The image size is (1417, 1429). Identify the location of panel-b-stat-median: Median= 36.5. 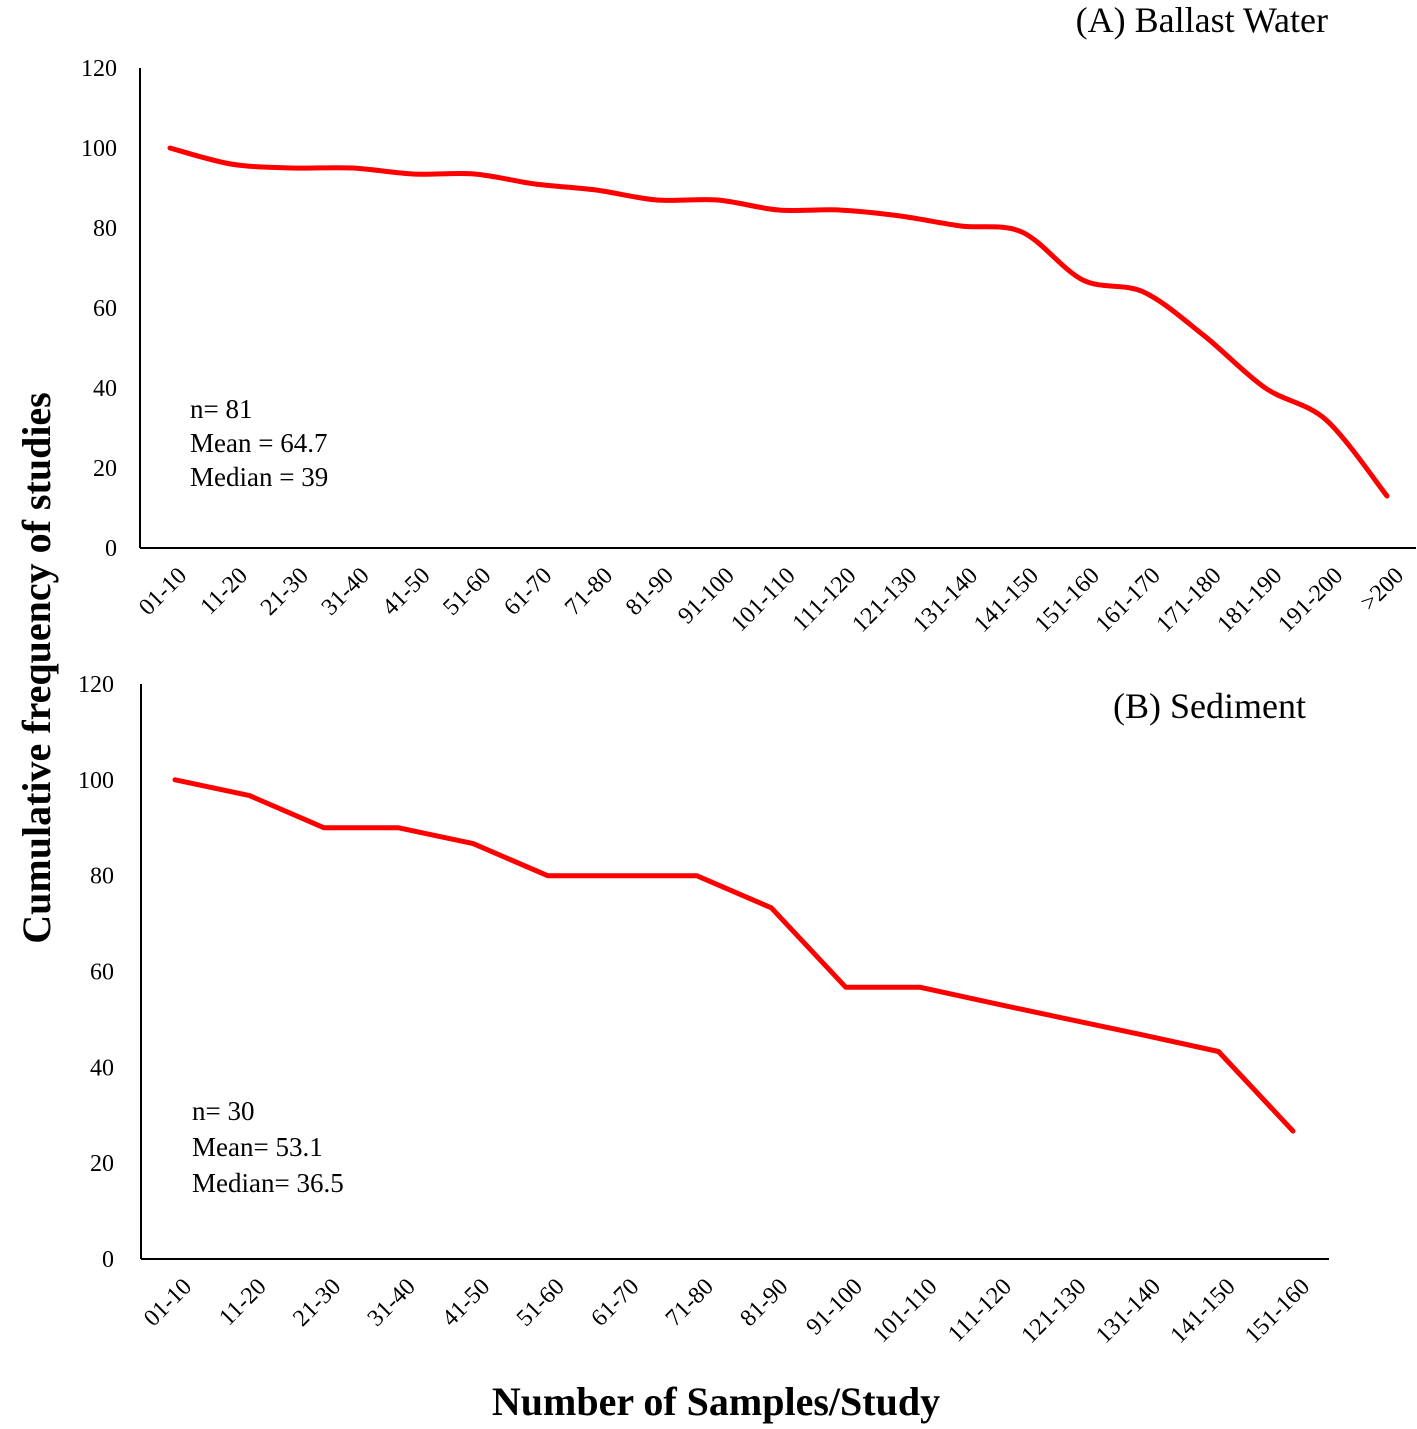
(268, 1183).